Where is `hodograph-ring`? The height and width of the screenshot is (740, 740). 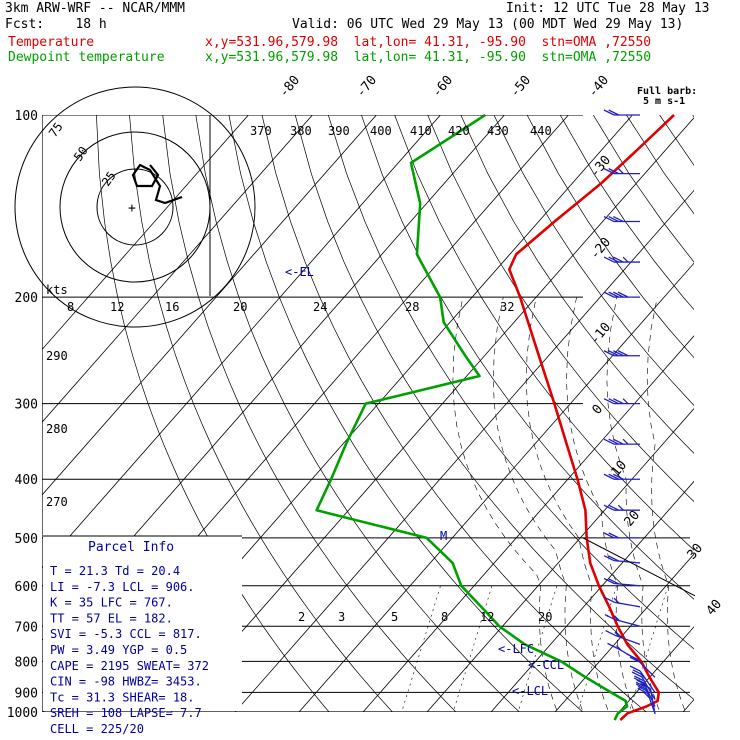
hodograph-ring is located at coordinates (135, 207).